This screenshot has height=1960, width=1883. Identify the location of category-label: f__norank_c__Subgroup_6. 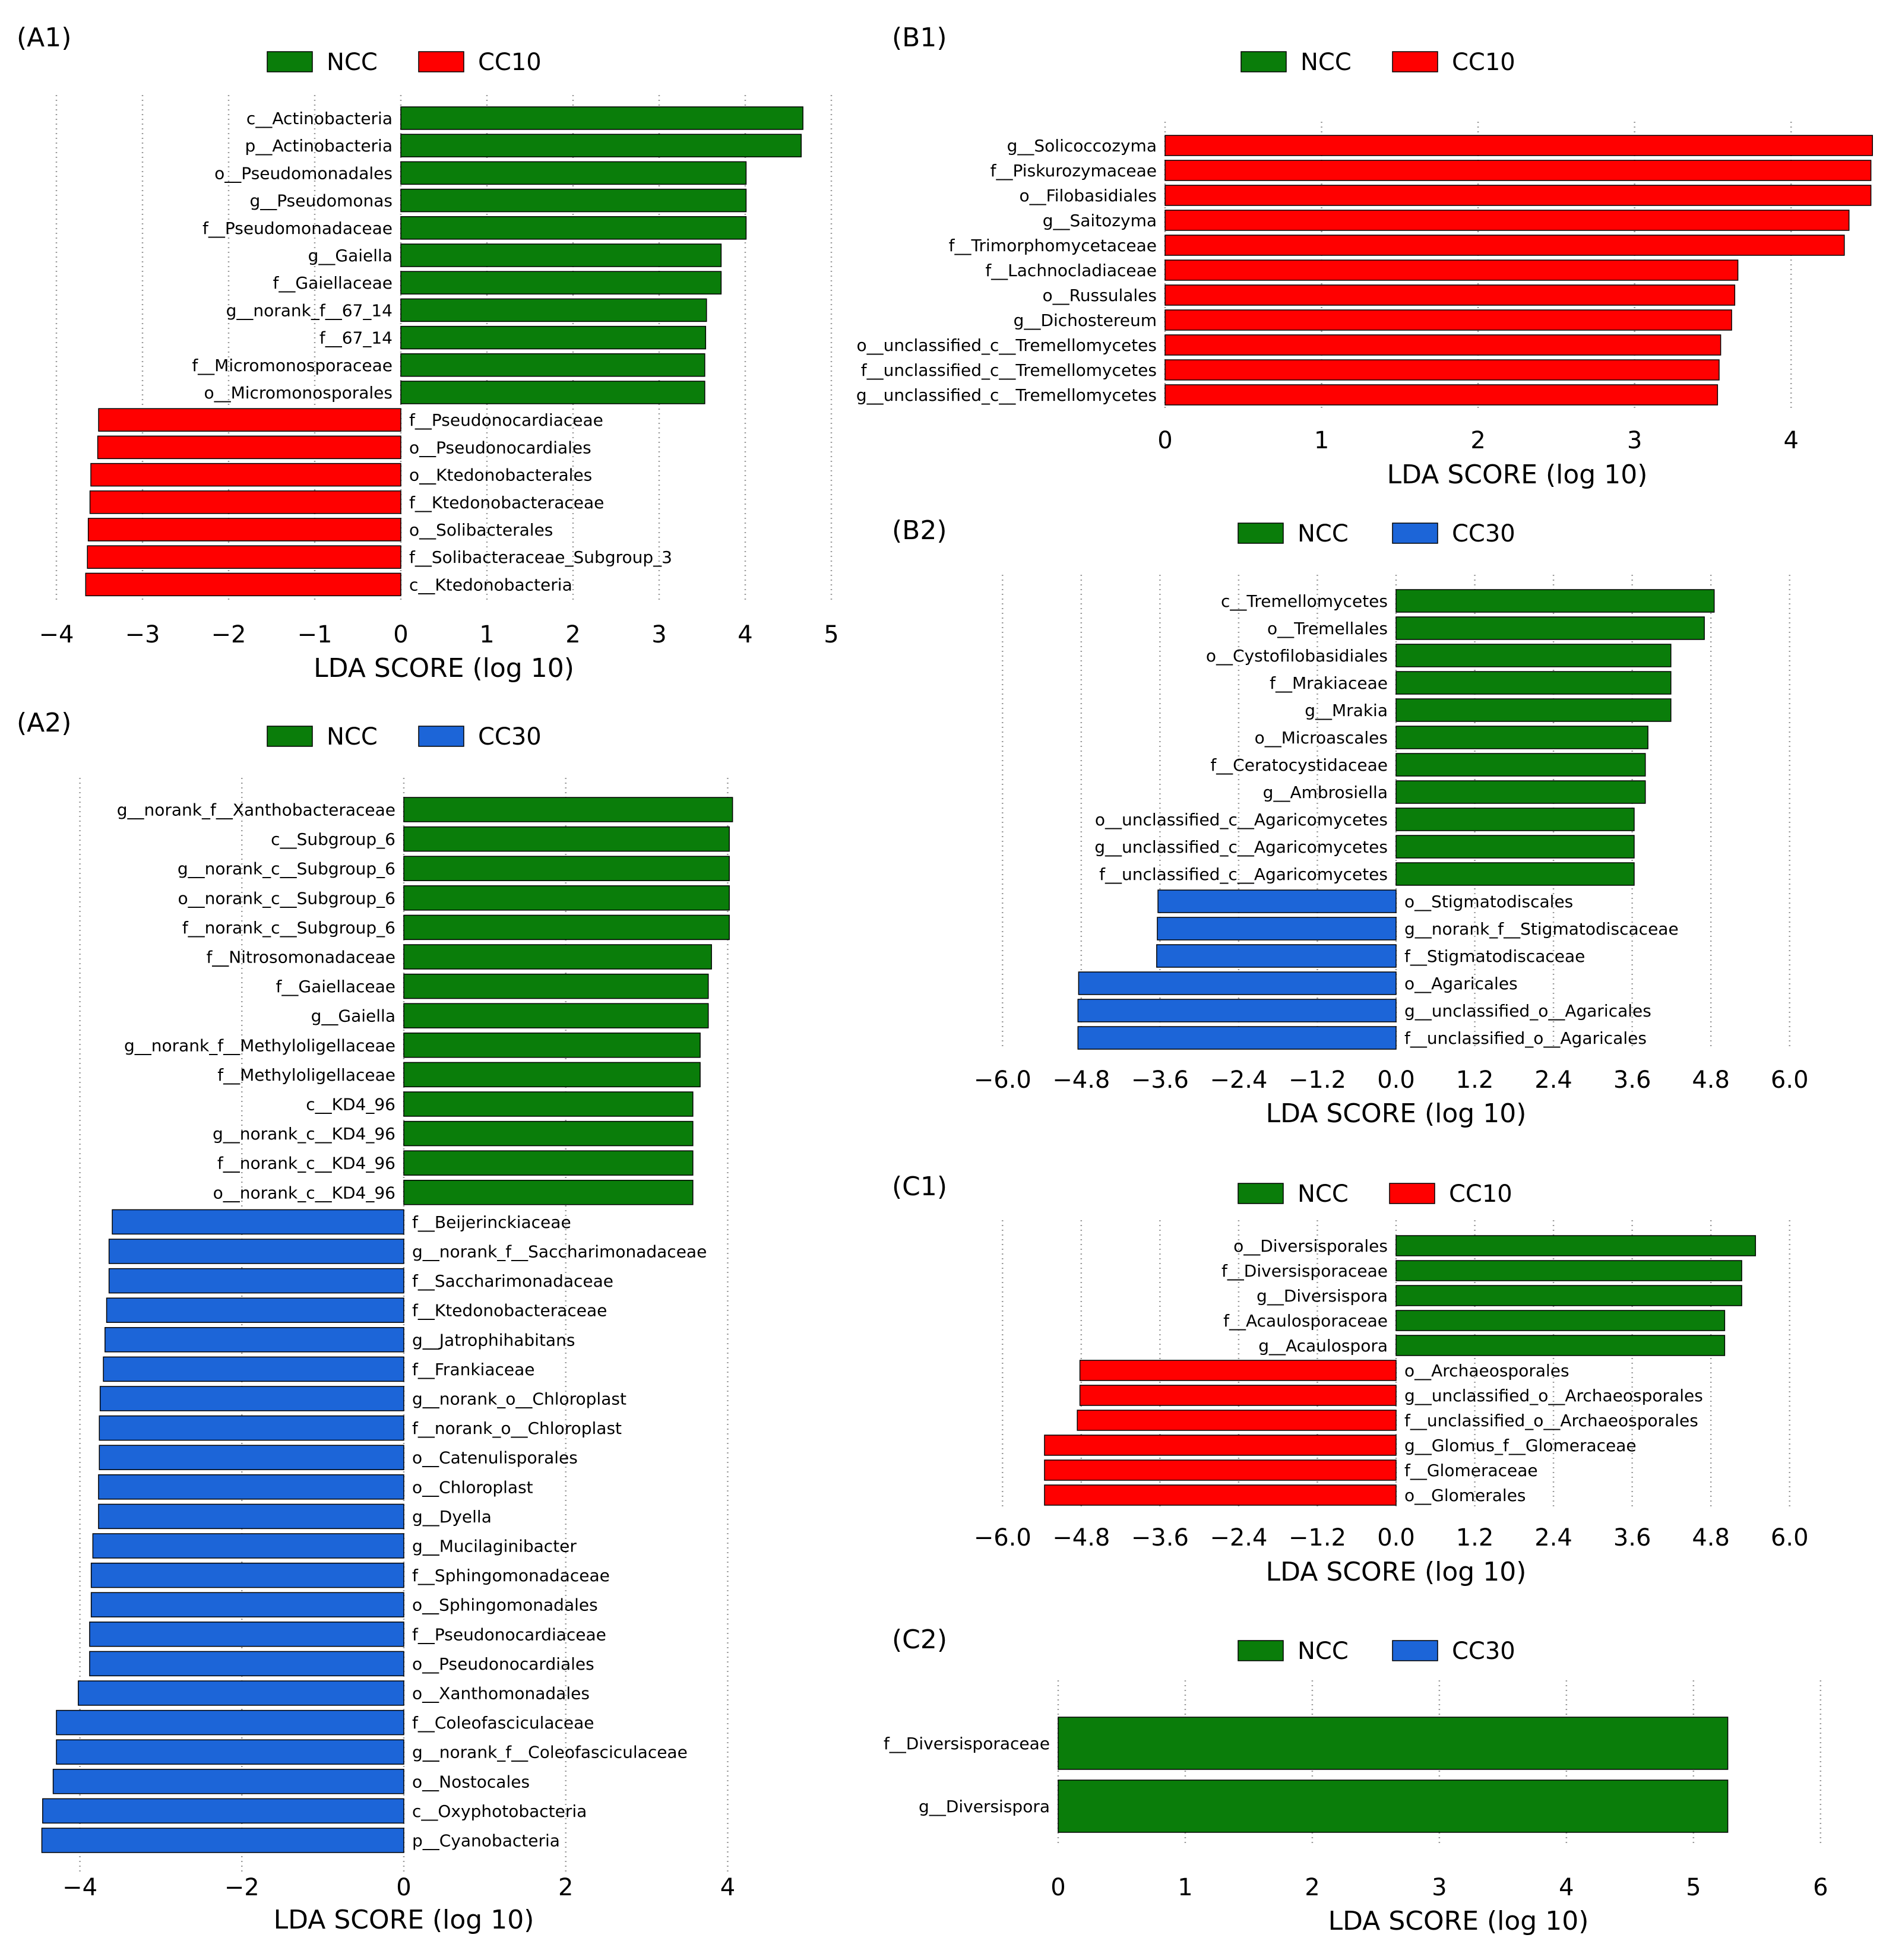
(288, 928).